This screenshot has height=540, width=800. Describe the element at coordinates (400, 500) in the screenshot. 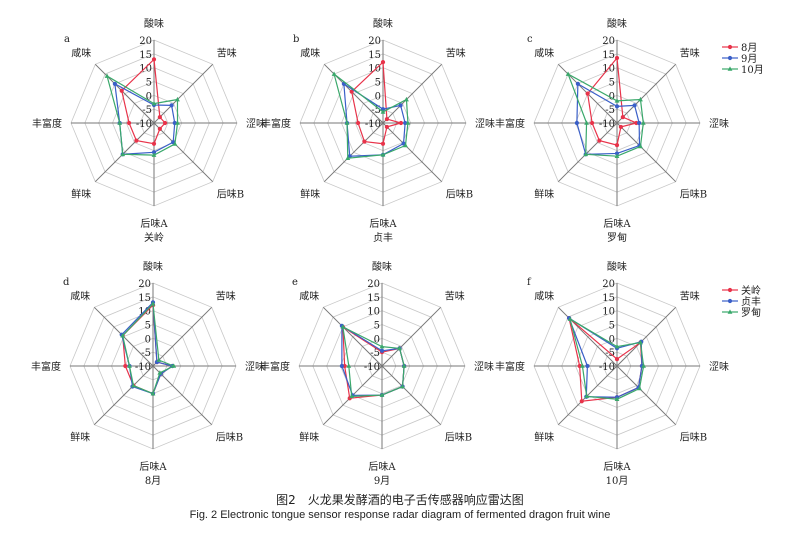

I see `caption-chinese: 图2 火龙果发酵酒的电子舌传感器响应雷达图` at that location.